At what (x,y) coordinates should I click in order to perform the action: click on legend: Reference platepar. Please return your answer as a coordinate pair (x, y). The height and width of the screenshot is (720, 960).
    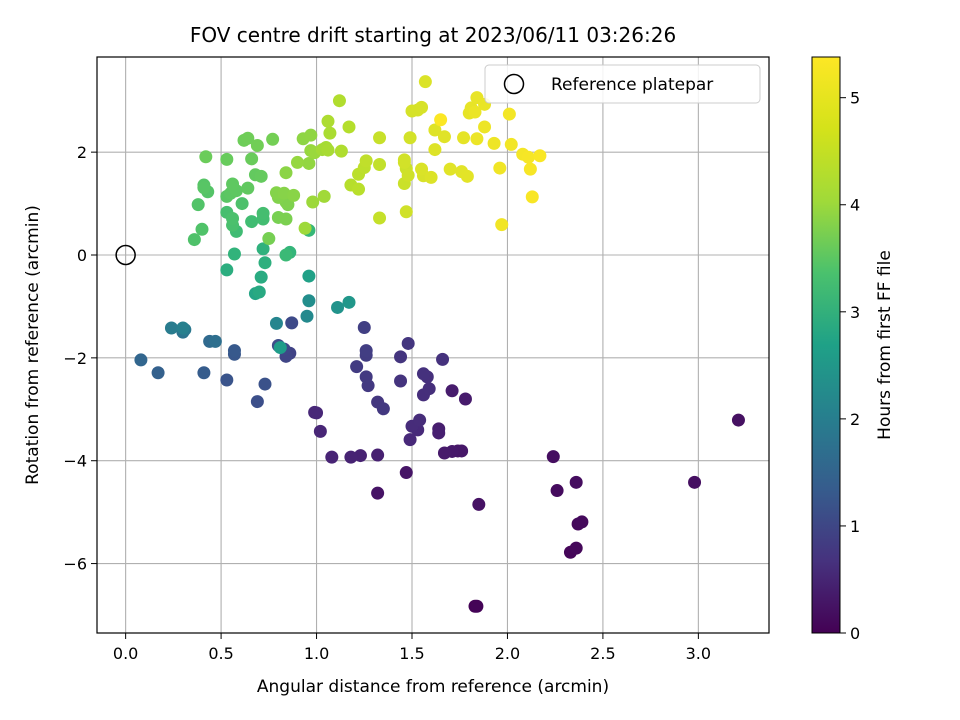
    Looking at the image, I should click on (622, 84).